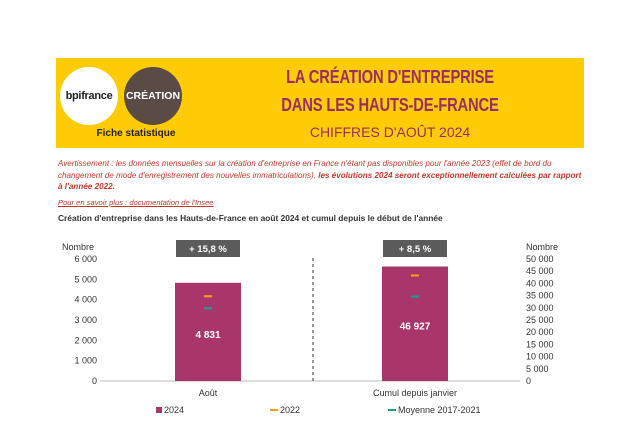  What do you see at coordinates (78, 247) in the screenshot?
I see `left-axis-label: Nombre` at bounding box center [78, 247].